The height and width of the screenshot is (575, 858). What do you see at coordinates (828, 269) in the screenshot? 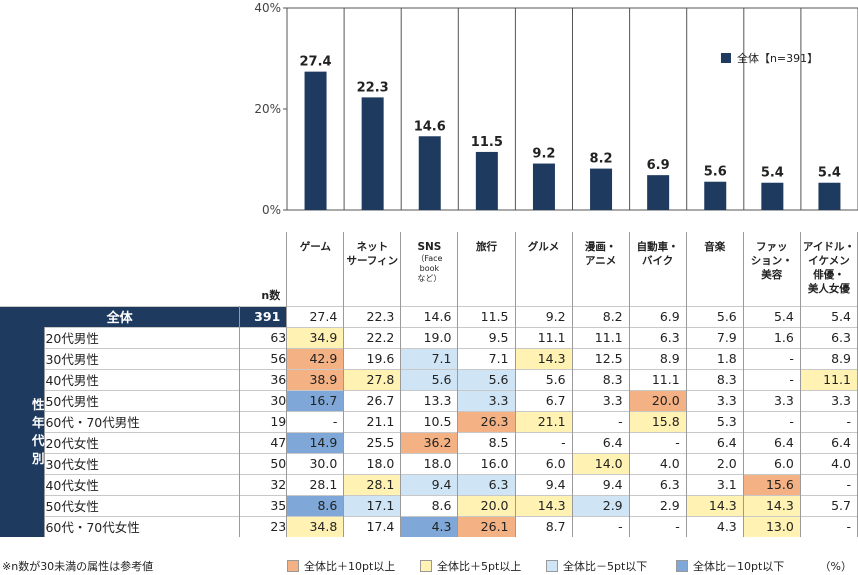
I see `category-header: アイドル・ イケメン 俳優・ 美人女優` at bounding box center [828, 269].